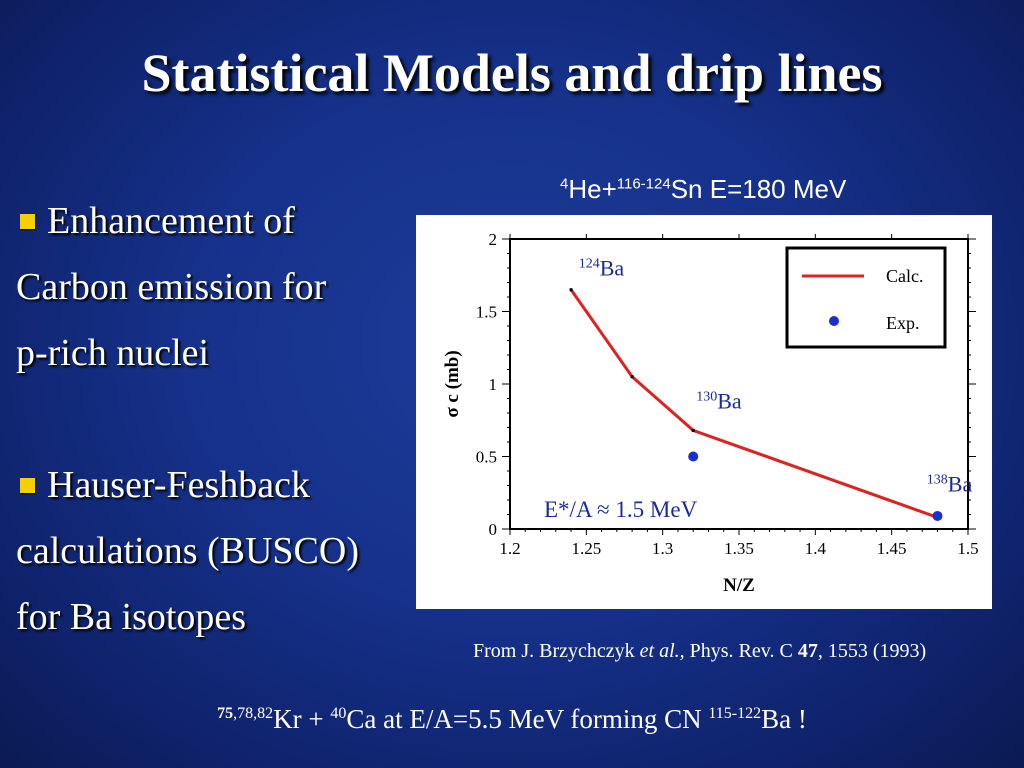 This screenshot has width=1024, height=768. I want to click on projectile: He+, so click(592, 189).